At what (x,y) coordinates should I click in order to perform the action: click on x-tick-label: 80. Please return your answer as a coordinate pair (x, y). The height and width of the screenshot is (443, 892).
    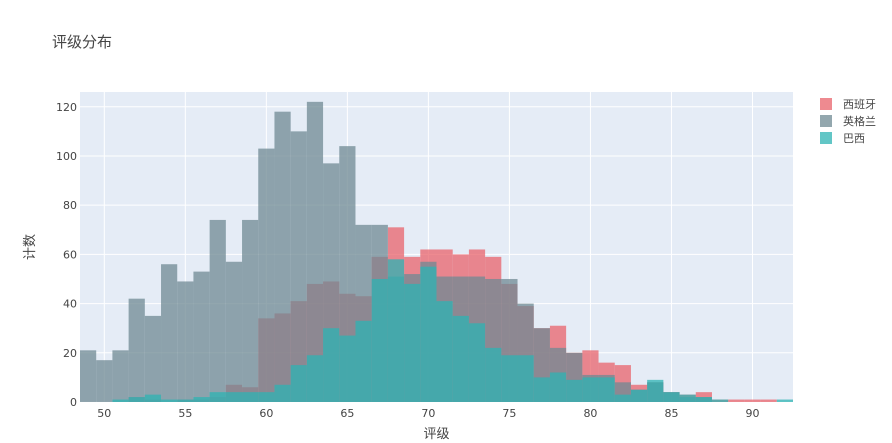
    Looking at the image, I should click on (590, 413).